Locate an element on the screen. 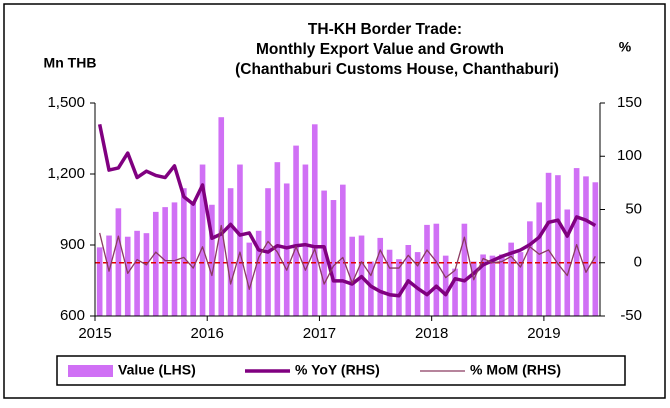 The width and height of the screenshot is (670, 408). y2-axis-title: % is located at coordinates (625, 47).